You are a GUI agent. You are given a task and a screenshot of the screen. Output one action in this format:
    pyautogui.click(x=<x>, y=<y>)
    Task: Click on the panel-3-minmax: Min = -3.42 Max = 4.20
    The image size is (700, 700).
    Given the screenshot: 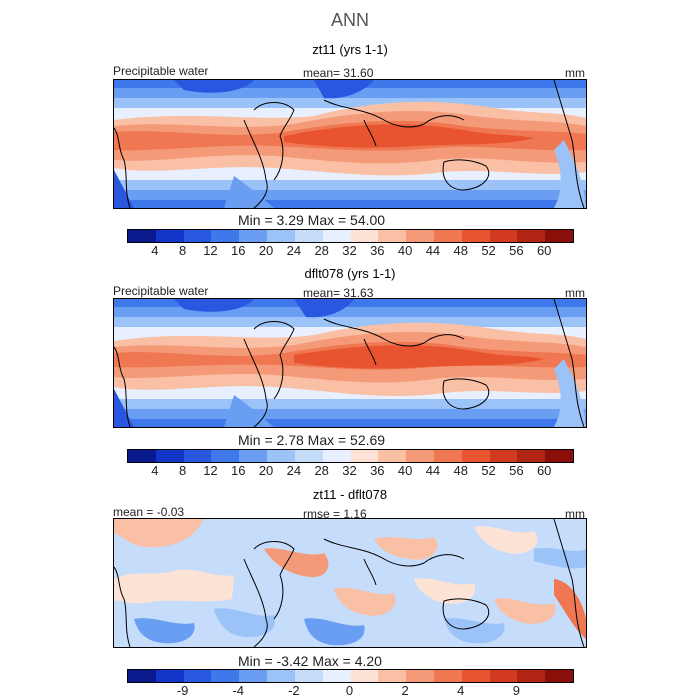 What is the action you would take?
    pyautogui.click(x=310, y=661)
    